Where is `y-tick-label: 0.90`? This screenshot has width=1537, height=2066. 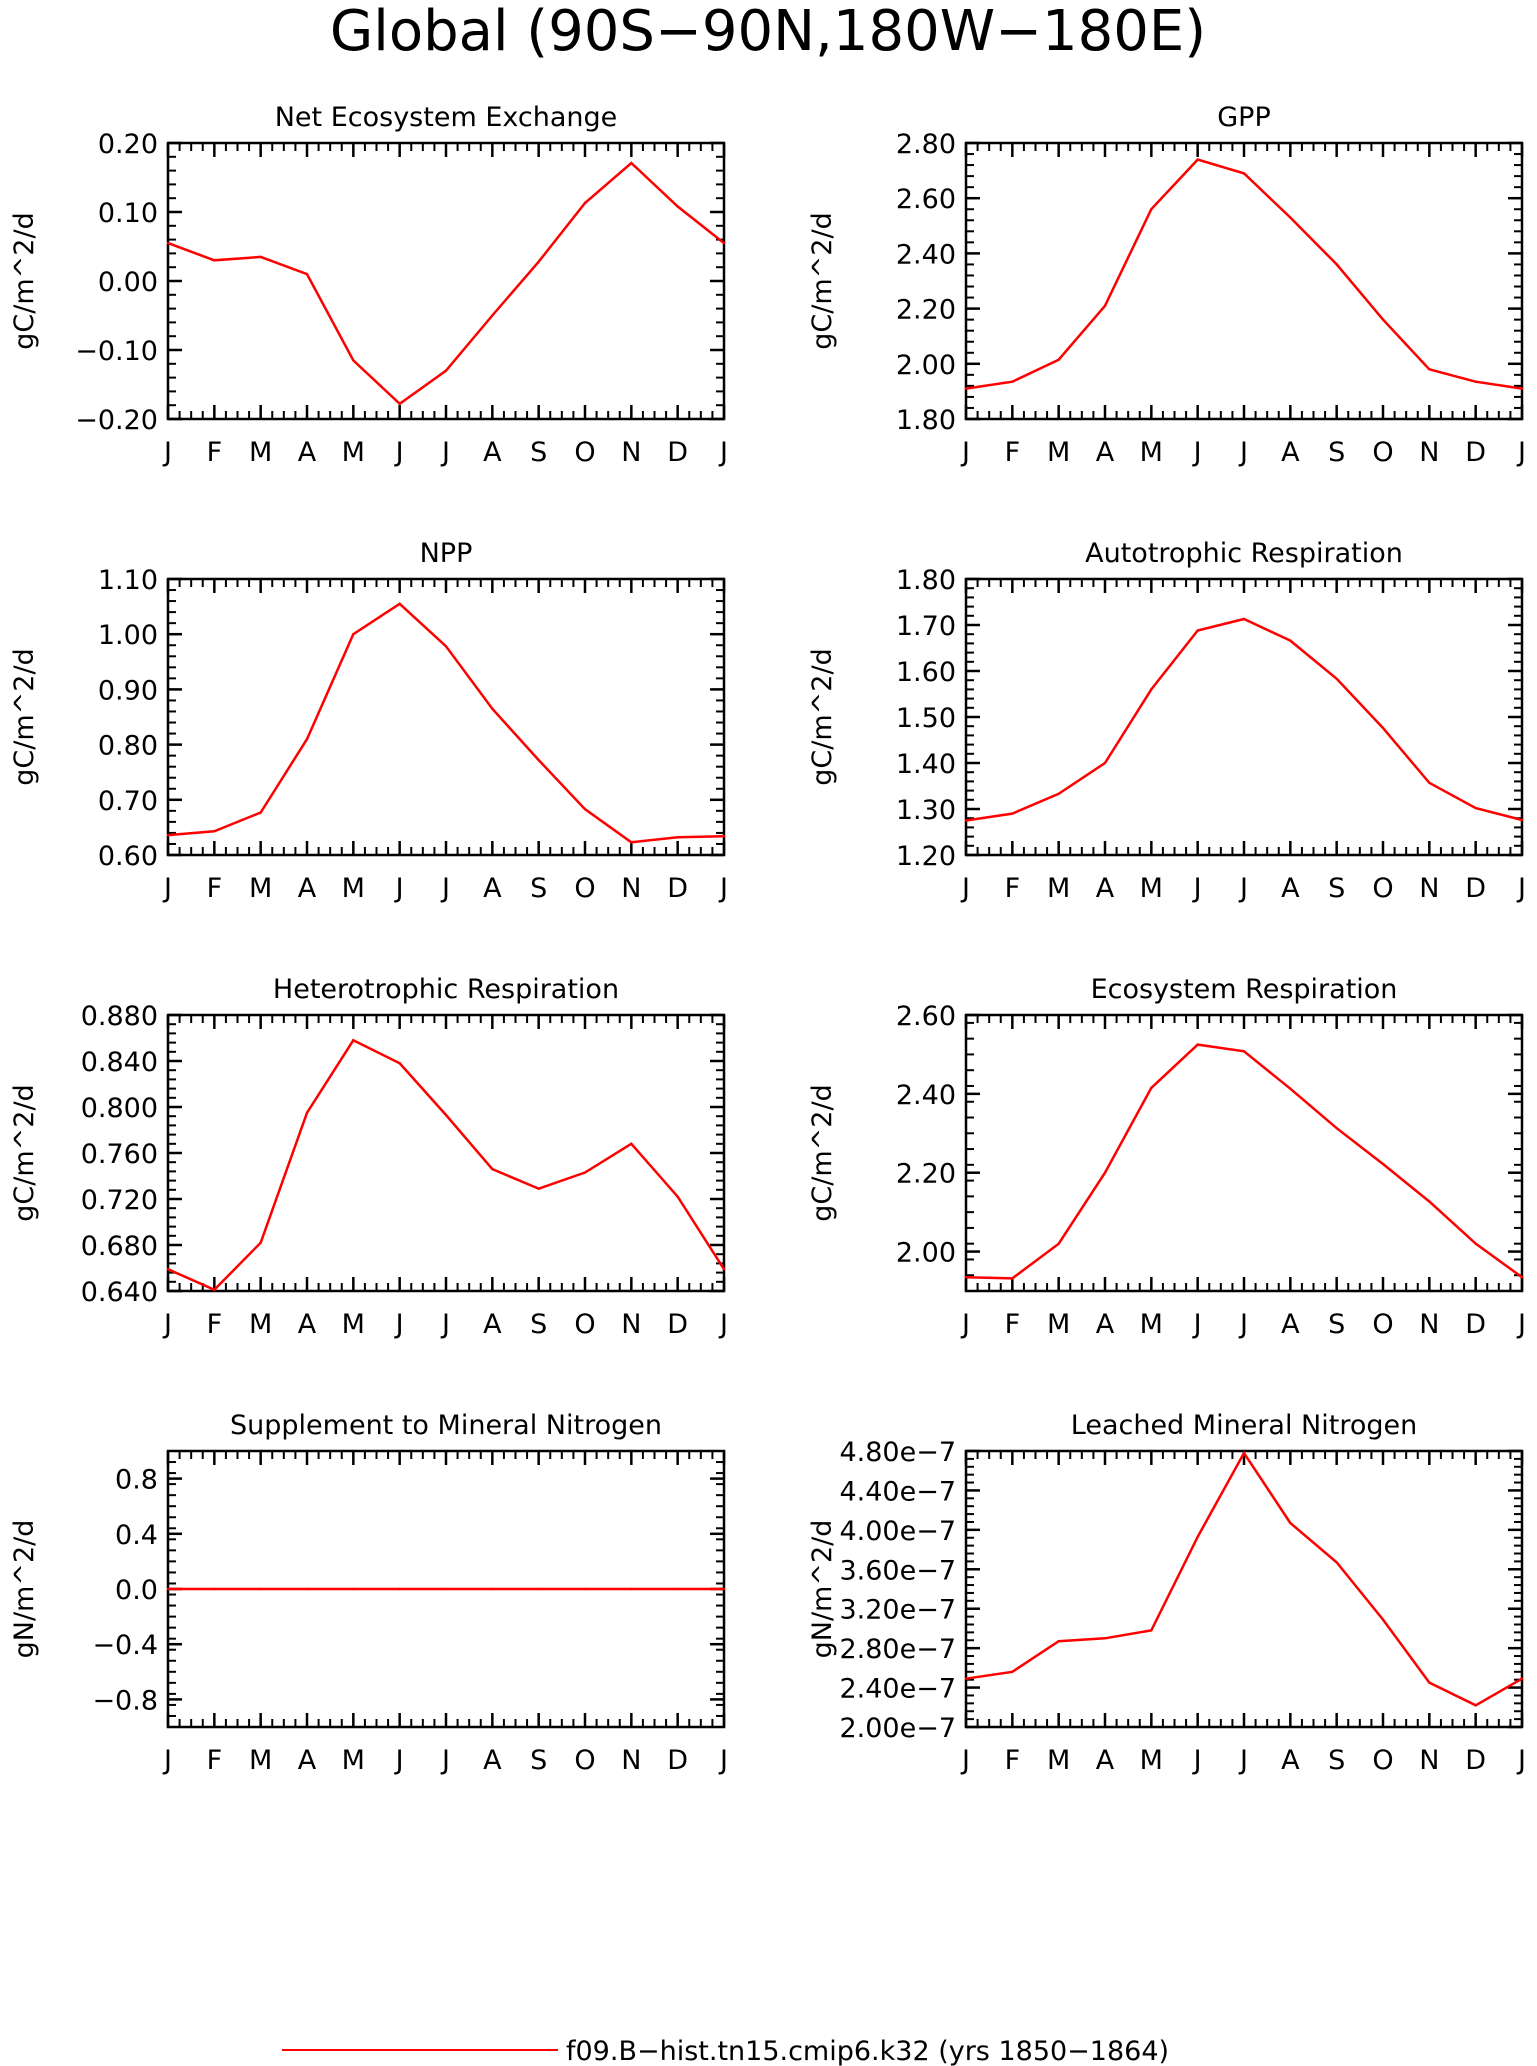
y-tick-label: 0.90 is located at coordinates (128, 690).